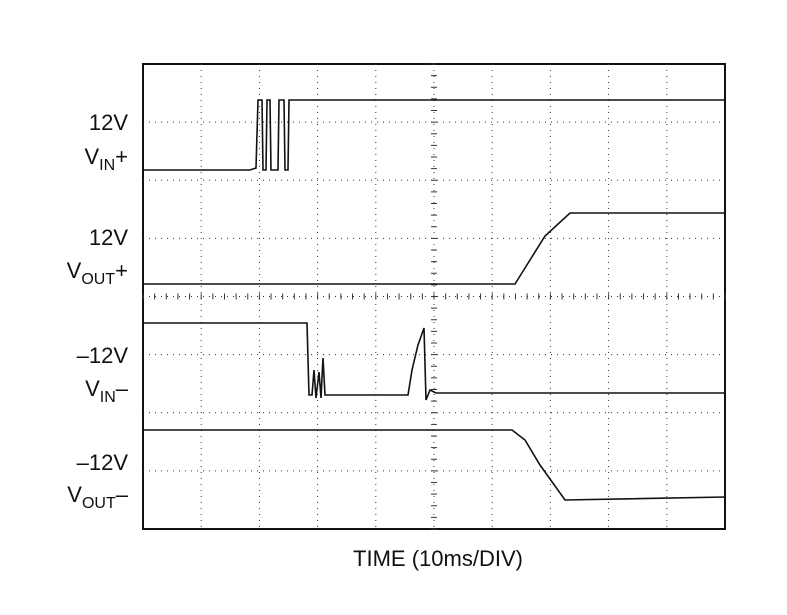 The height and width of the screenshot is (615, 787). I want to click on trace-name: VIN–, so click(107, 391).